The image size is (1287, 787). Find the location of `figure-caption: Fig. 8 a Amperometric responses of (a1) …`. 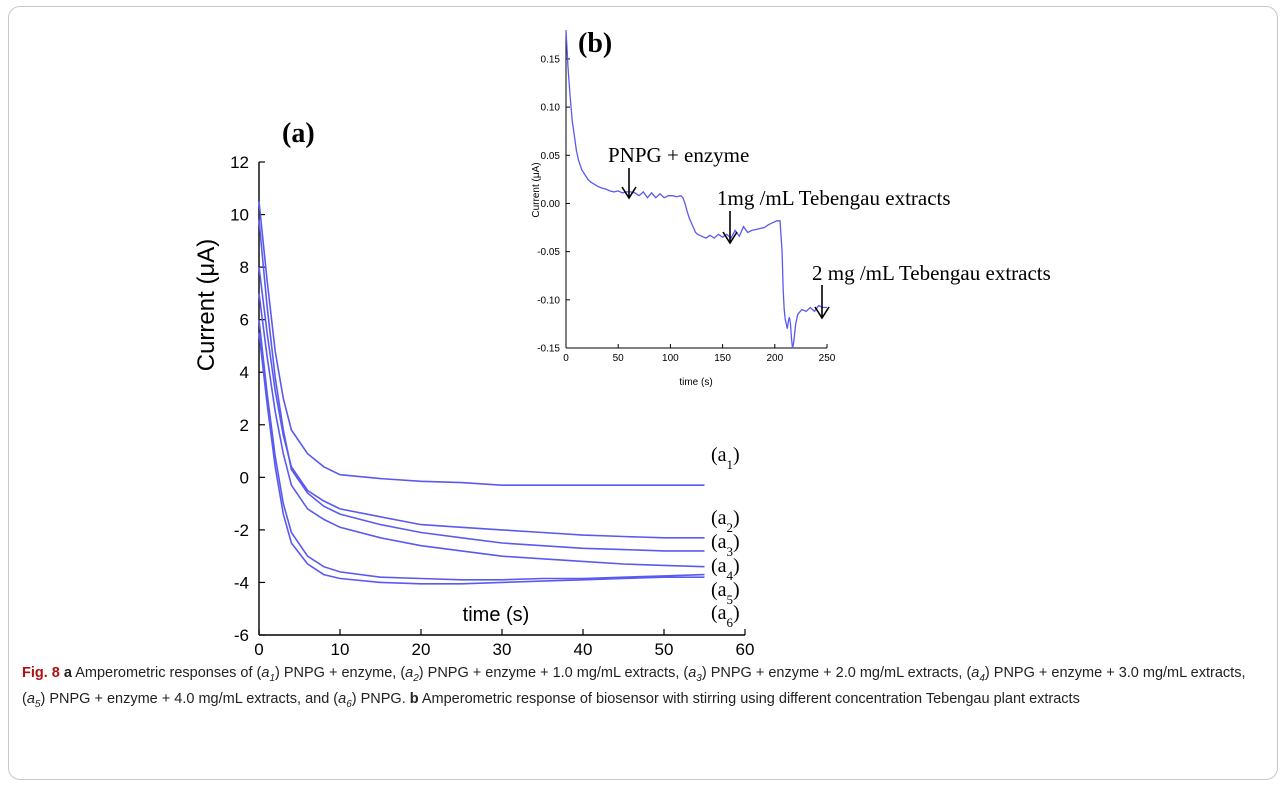

figure-caption: Fig. 8 a Amperometric responses of (a1) … is located at coordinates (644, 689).